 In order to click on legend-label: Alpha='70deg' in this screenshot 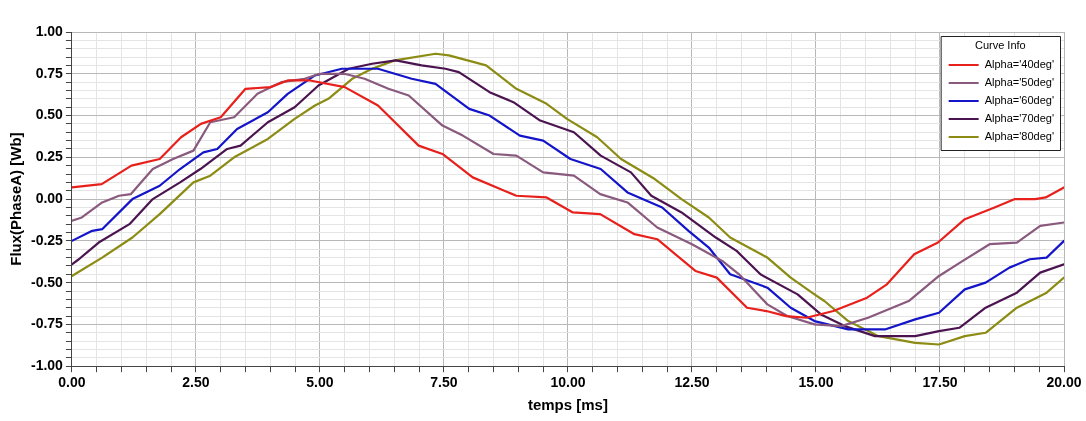, I will do `click(1019, 118)`.